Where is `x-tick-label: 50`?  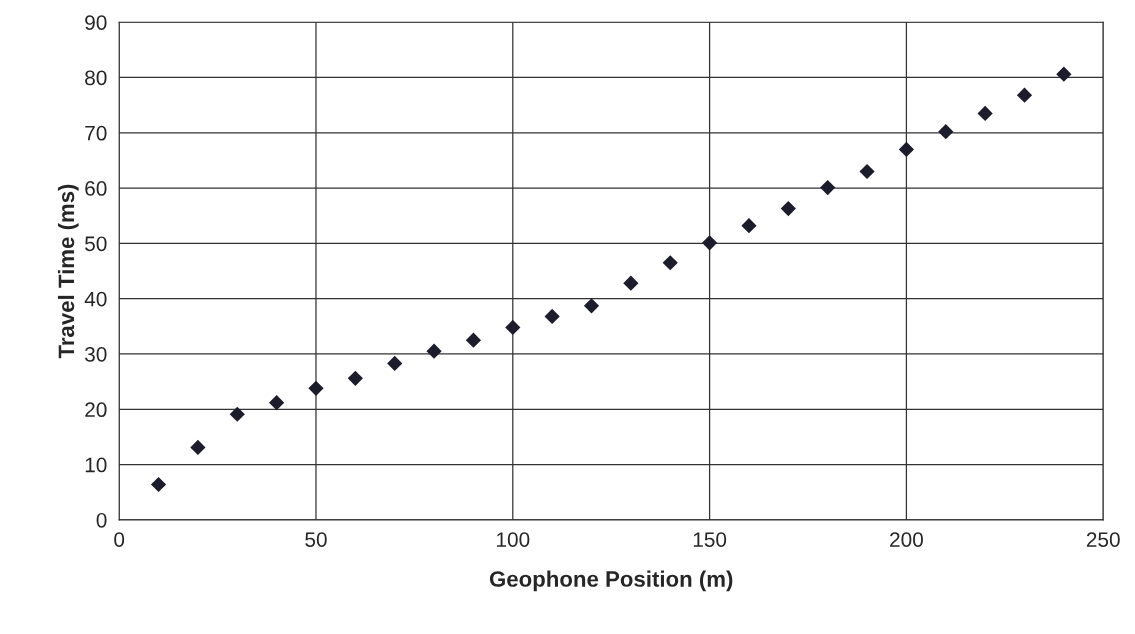 x-tick-label: 50 is located at coordinates (316, 539).